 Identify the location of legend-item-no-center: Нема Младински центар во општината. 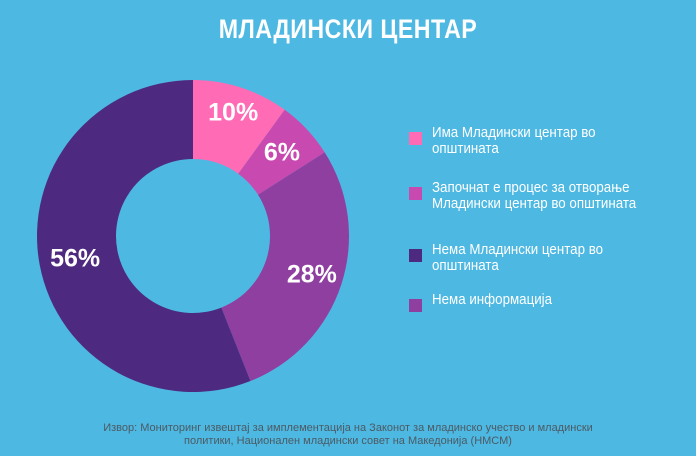
(544, 258).